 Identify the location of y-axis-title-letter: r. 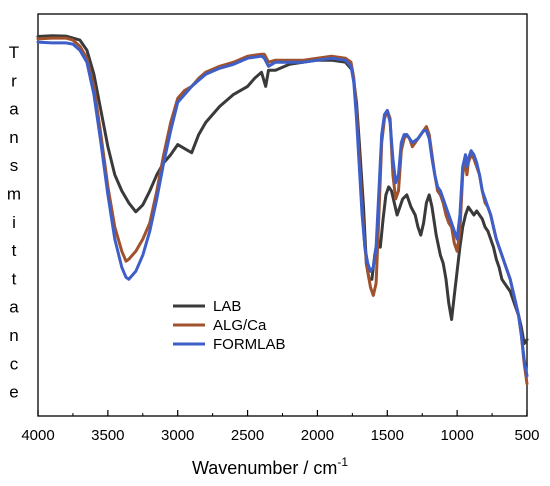
(14, 80).